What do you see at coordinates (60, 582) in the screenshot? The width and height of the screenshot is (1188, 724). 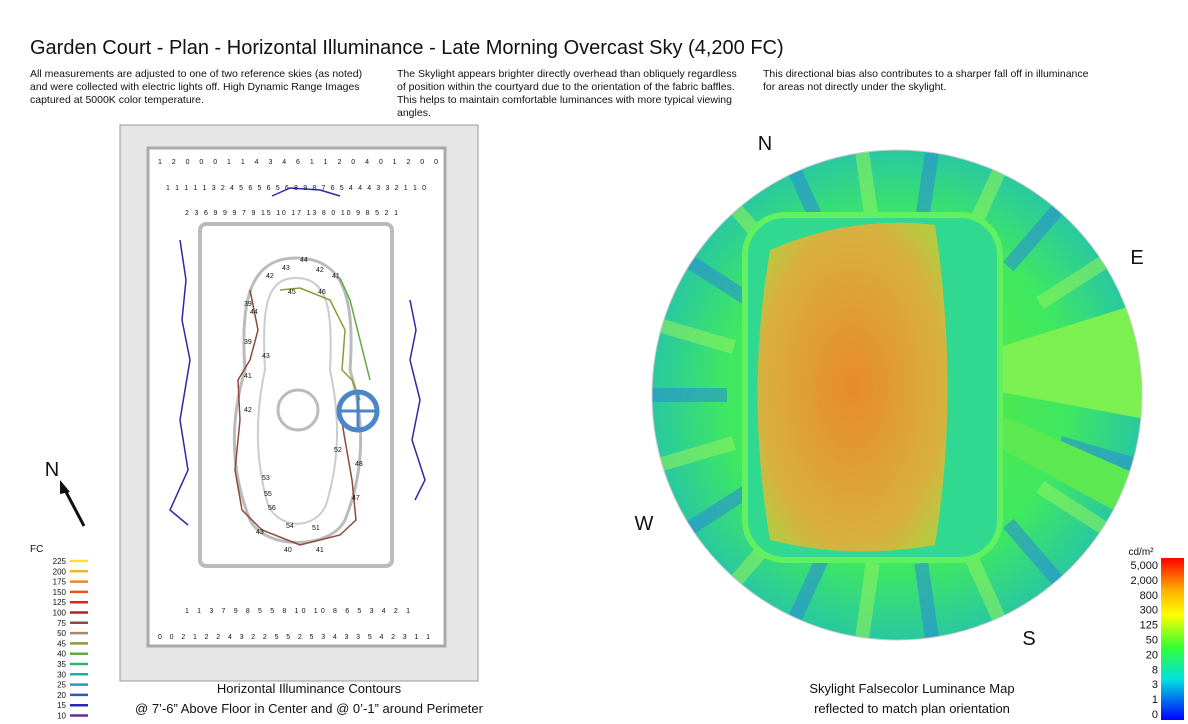 I see `legend-label: 175` at bounding box center [60, 582].